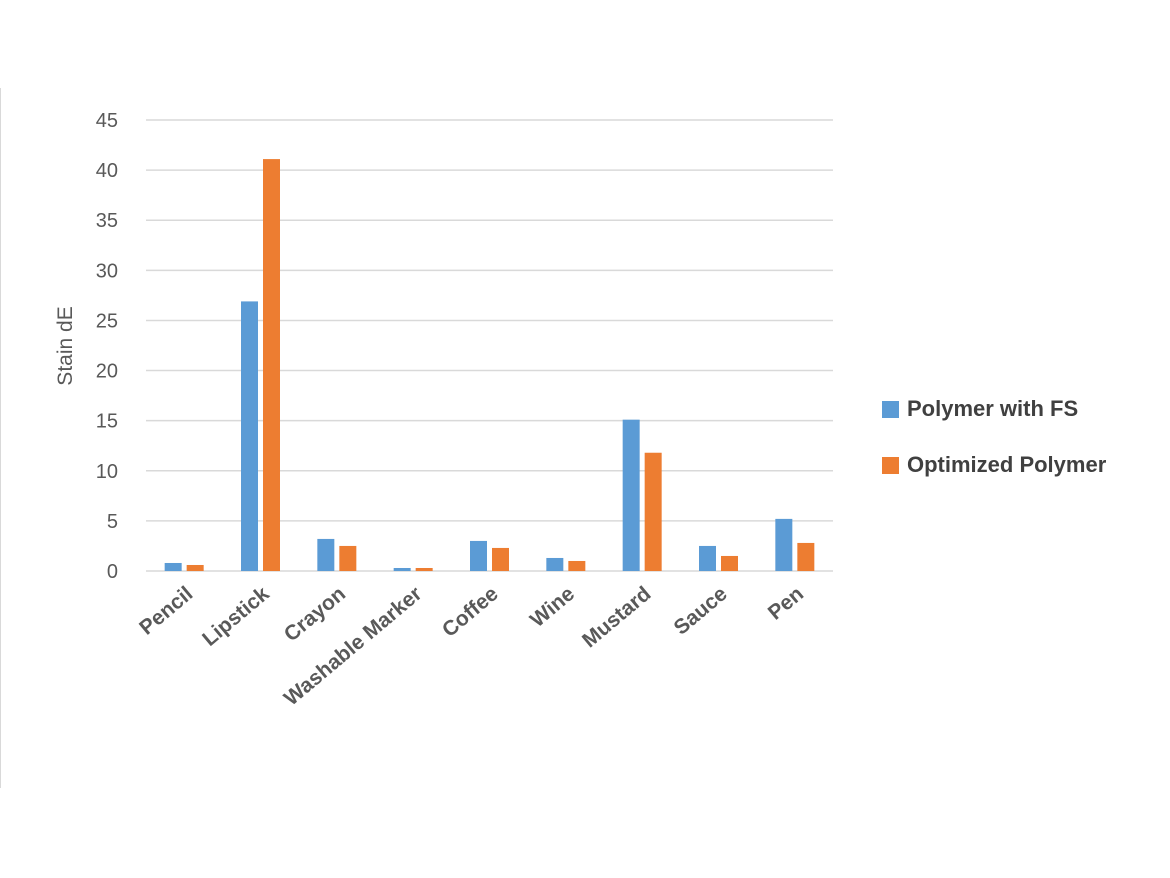 The width and height of the screenshot is (1170, 878). What do you see at coordinates (0, 438) in the screenshot?
I see `frame-border` at bounding box center [0, 438].